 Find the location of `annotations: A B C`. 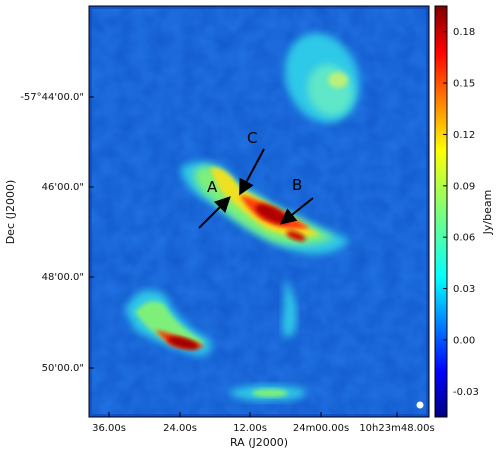

annotations: A B C is located at coordinates (256, 179).